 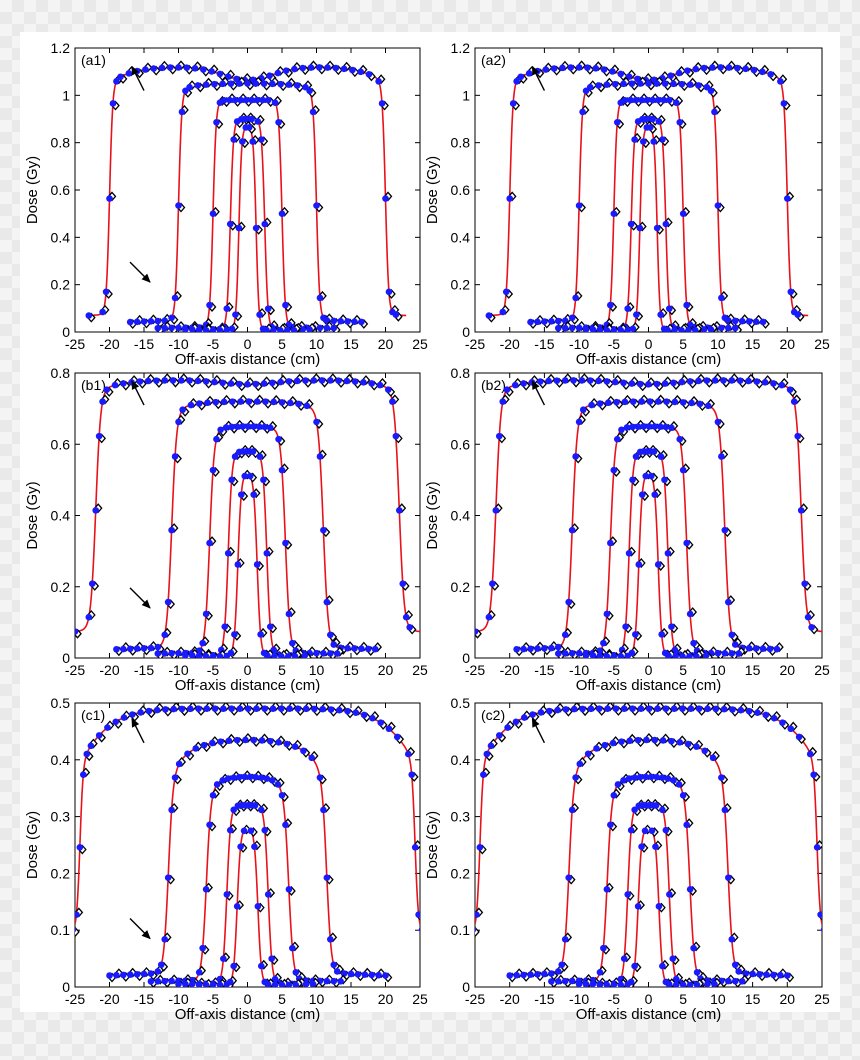 What do you see at coordinates (248, 344) in the screenshot?
I see `x-tick-label: 0` at bounding box center [248, 344].